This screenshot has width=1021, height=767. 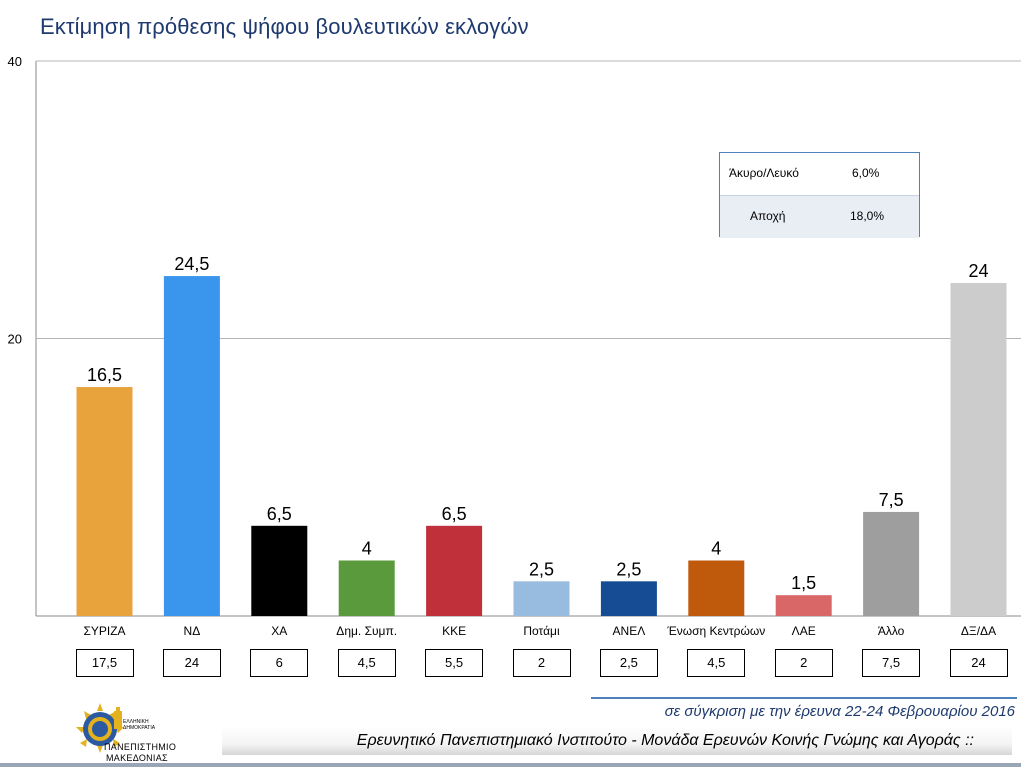 I want to click on data-label: 1,5, so click(x=803, y=583).